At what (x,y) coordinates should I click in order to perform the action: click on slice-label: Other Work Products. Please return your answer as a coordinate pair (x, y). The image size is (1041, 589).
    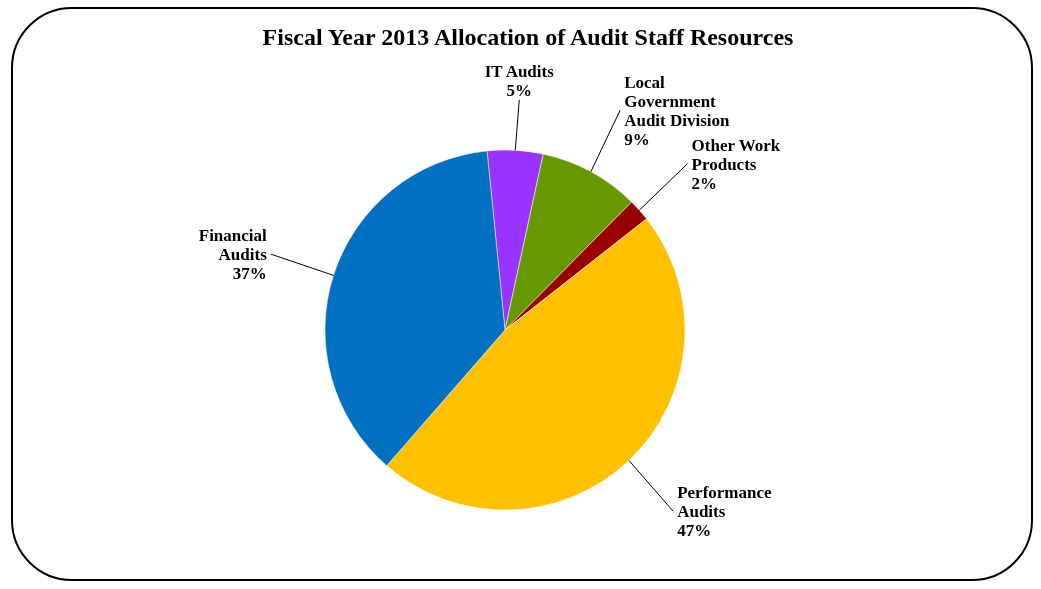
    Looking at the image, I should click on (736, 154).